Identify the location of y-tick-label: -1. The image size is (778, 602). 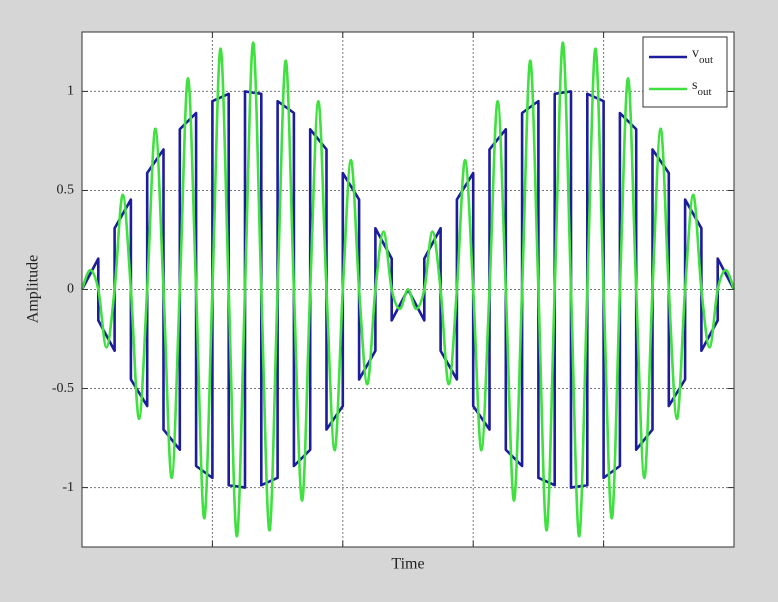
(68, 487).